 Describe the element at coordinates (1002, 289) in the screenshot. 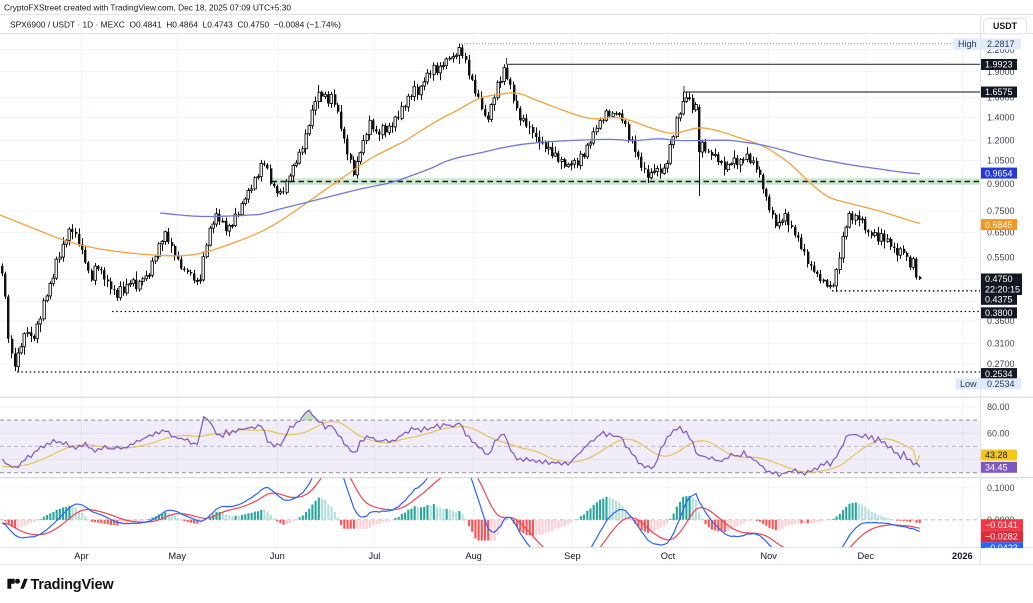

I see `svg-text: 22:20:15` at that location.